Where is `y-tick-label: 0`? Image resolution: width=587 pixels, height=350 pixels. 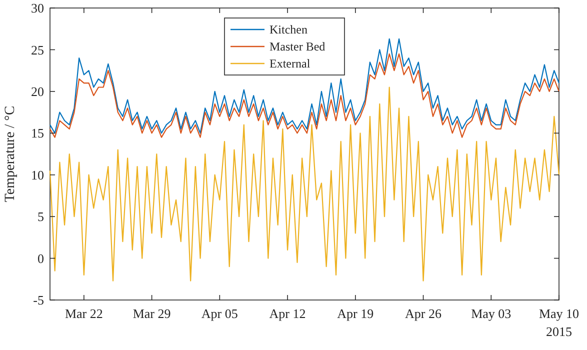 y-tick-label: 0 is located at coordinates (41, 258).